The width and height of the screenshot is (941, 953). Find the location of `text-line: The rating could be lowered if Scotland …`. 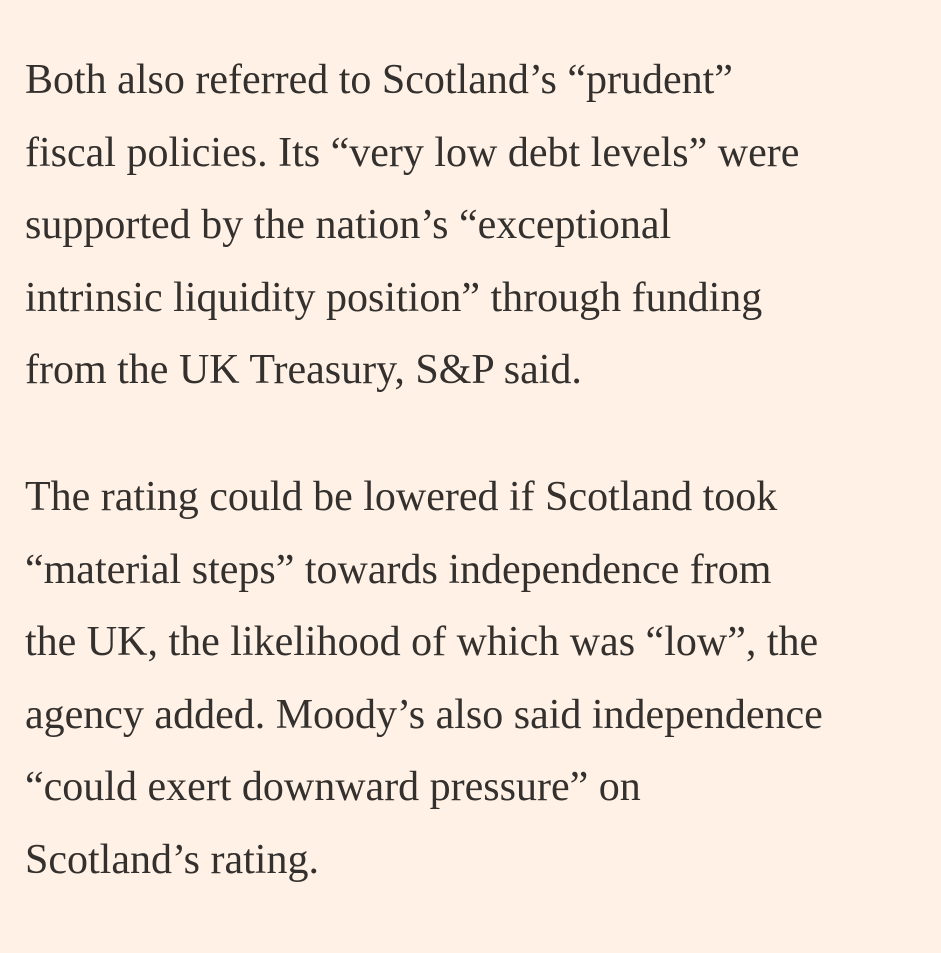

text-line: The rating could be lowered if Scotland … is located at coordinates (401, 497).